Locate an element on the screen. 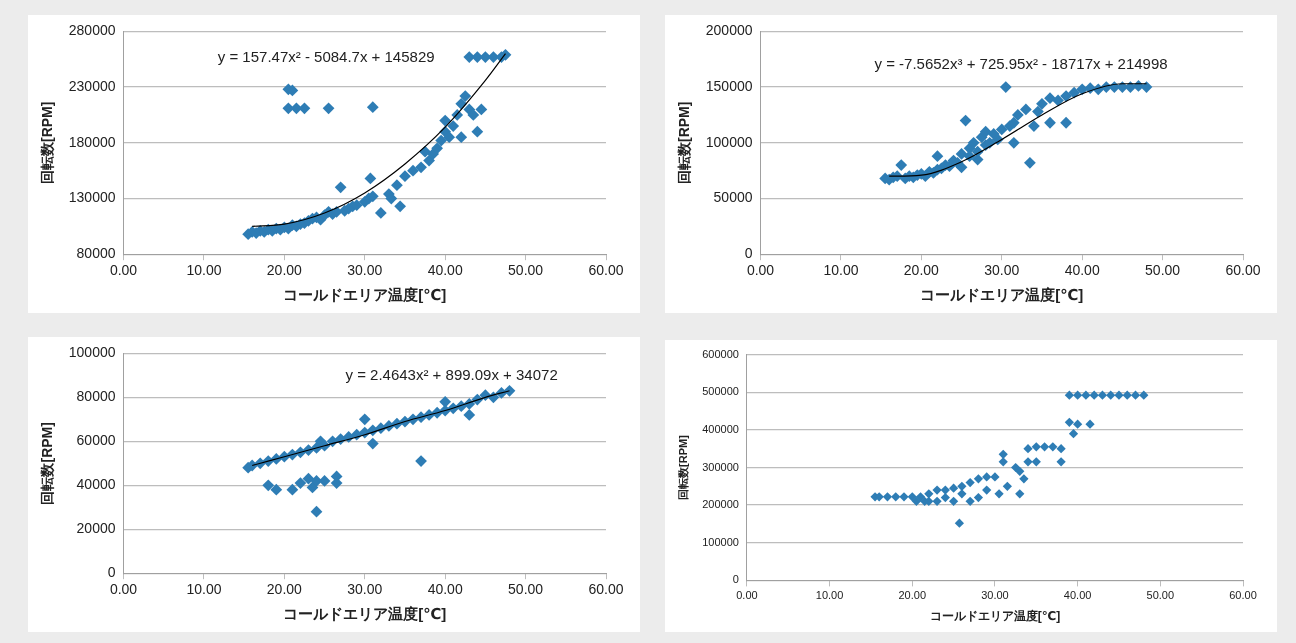  y-tick-label: 80000 is located at coordinates (96, 396).